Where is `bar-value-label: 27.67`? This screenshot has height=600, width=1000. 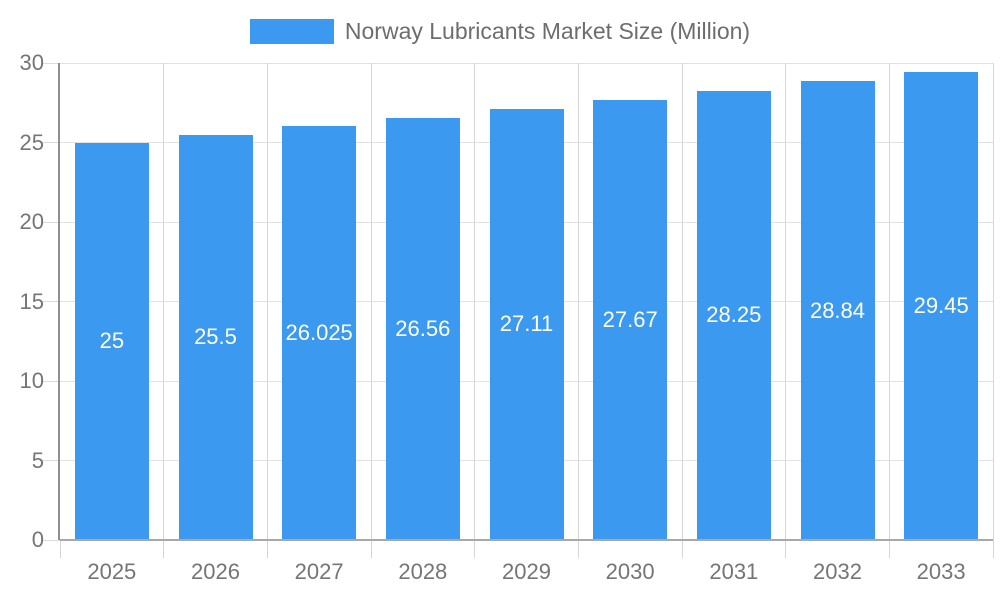 bar-value-label: 27.67 is located at coordinates (630, 320).